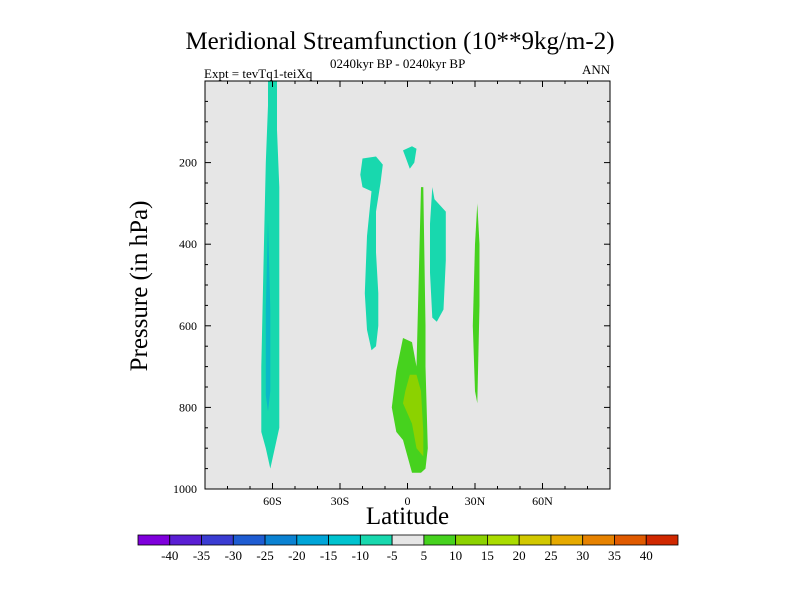 The image size is (800, 600). Describe the element at coordinates (410, 157) in the screenshot. I see `contour-region-neg-eq-small` at that location.